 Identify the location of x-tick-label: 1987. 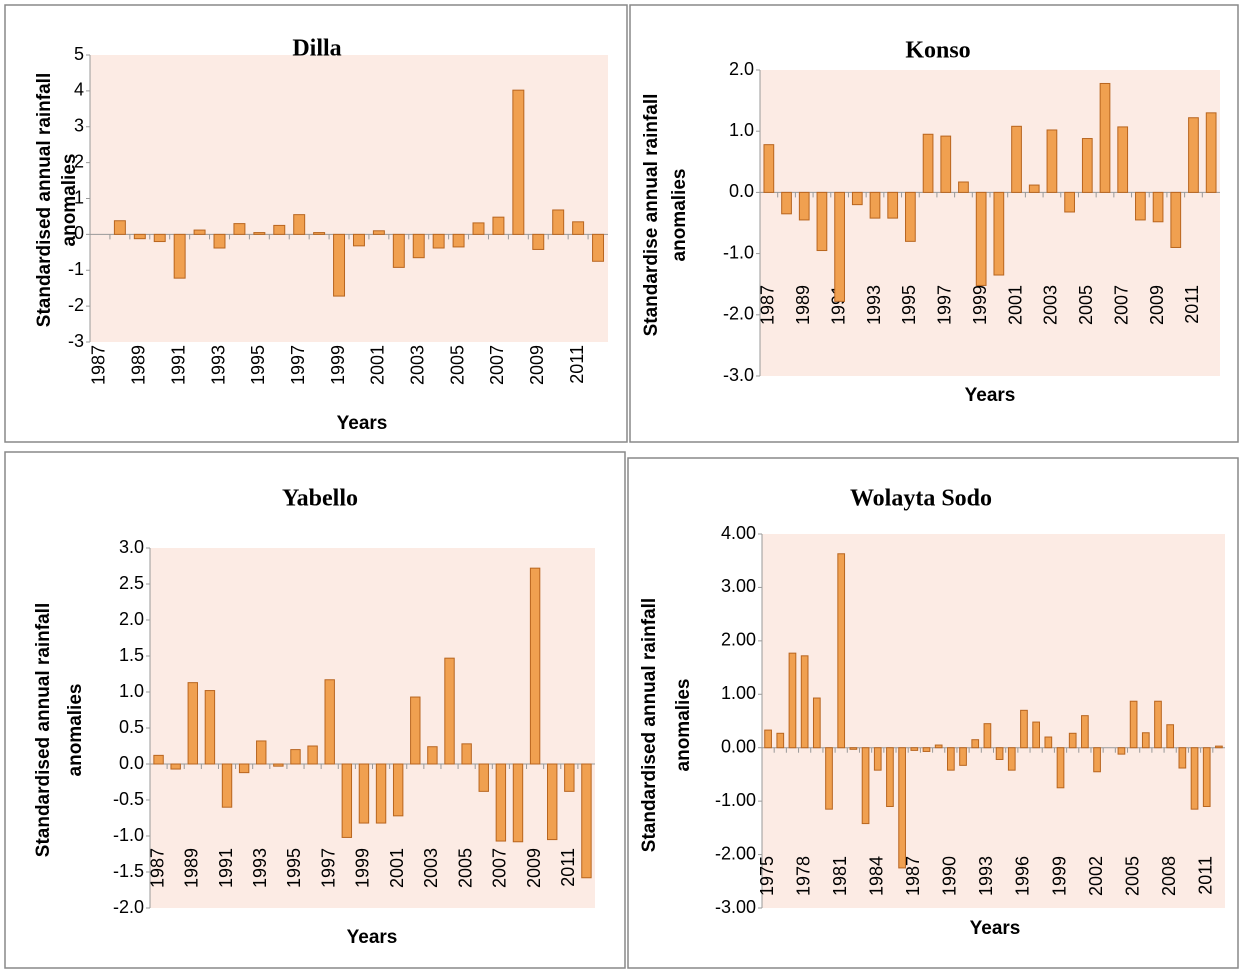
(913, 876).